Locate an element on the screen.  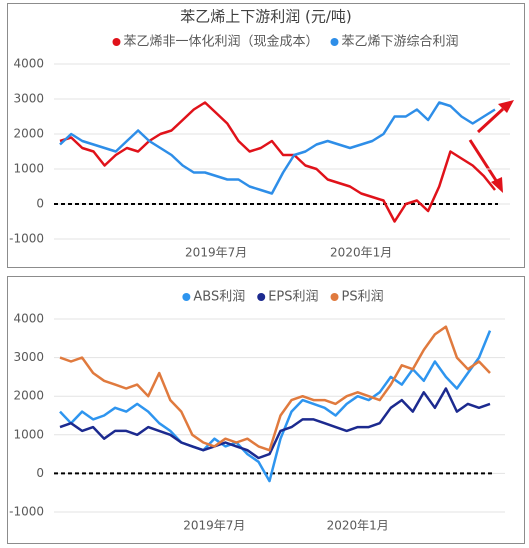
arrows is located at coordinates (491, 146).